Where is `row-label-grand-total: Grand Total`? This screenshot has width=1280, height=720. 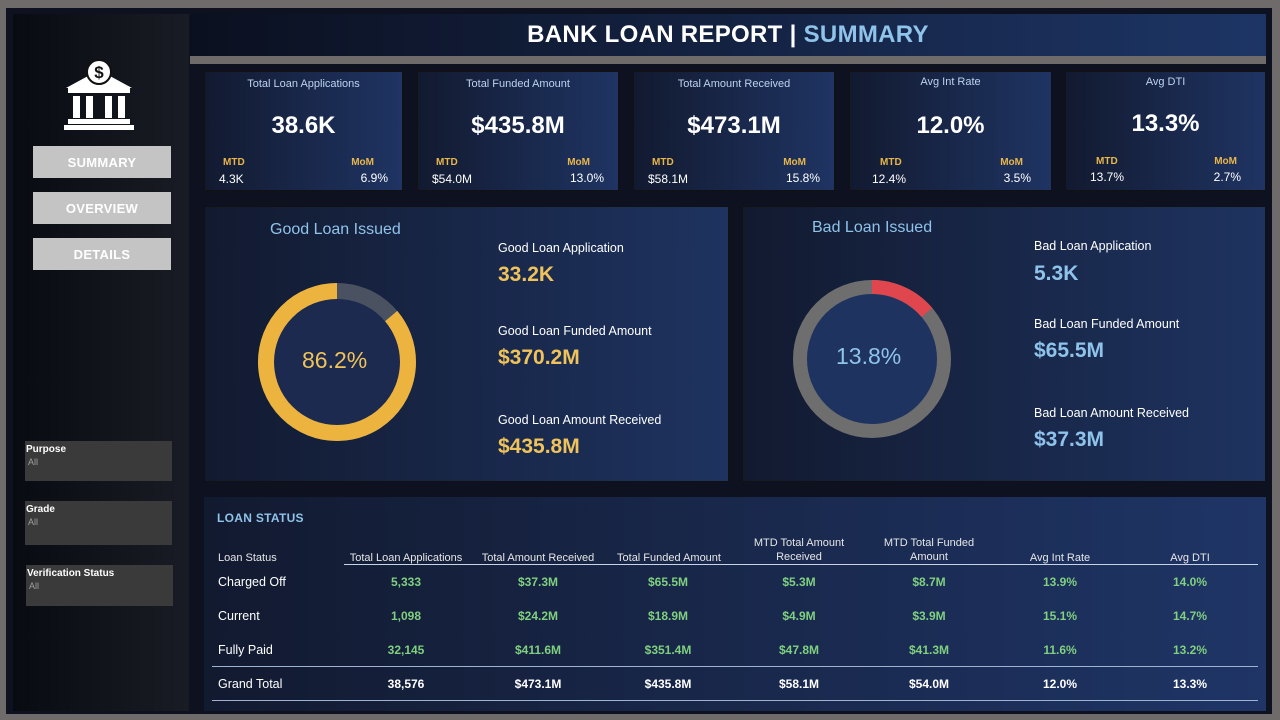 row-label-grand-total: Grand Total is located at coordinates (250, 684).